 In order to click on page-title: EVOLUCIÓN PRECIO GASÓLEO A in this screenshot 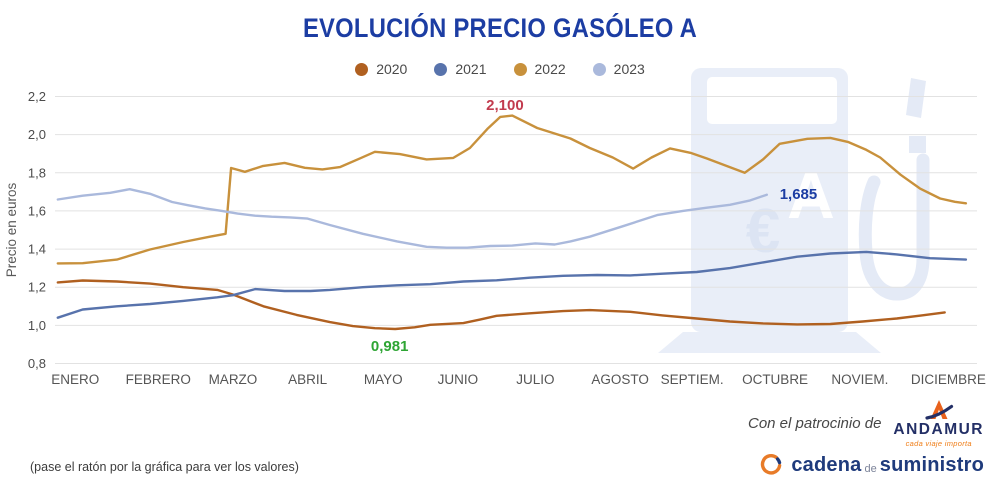, I will do `click(500, 28)`.